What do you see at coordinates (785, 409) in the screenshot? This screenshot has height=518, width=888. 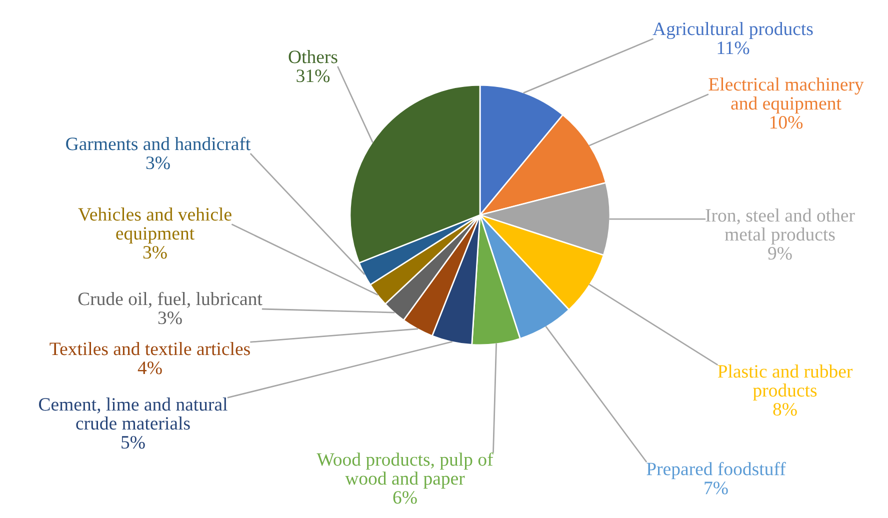 I see `data-label: 8%` at bounding box center [785, 409].